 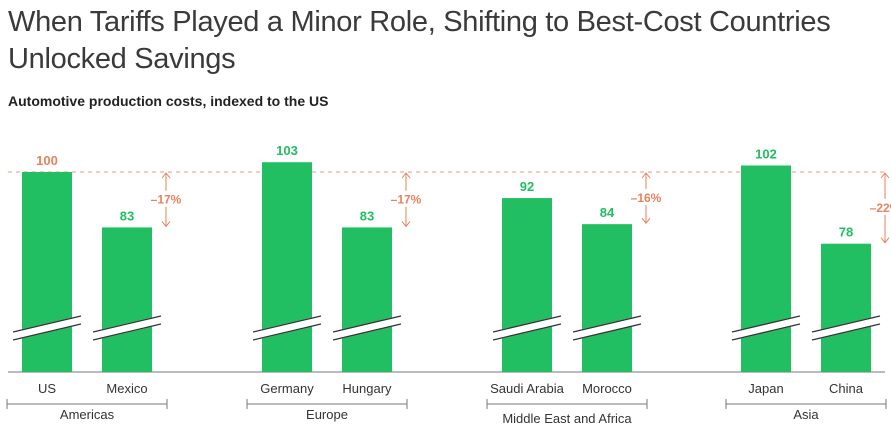 What do you see at coordinates (367, 299) in the screenshot?
I see `bar-hungary` at bounding box center [367, 299].